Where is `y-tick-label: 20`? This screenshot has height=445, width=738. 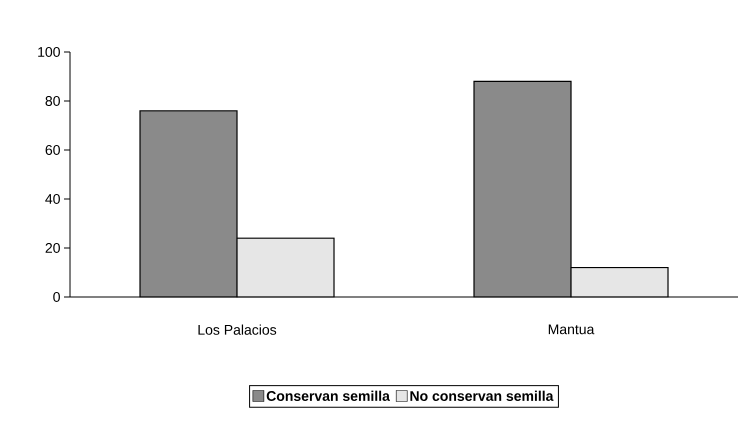 y-tick-label: 20 is located at coordinates (53, 248).